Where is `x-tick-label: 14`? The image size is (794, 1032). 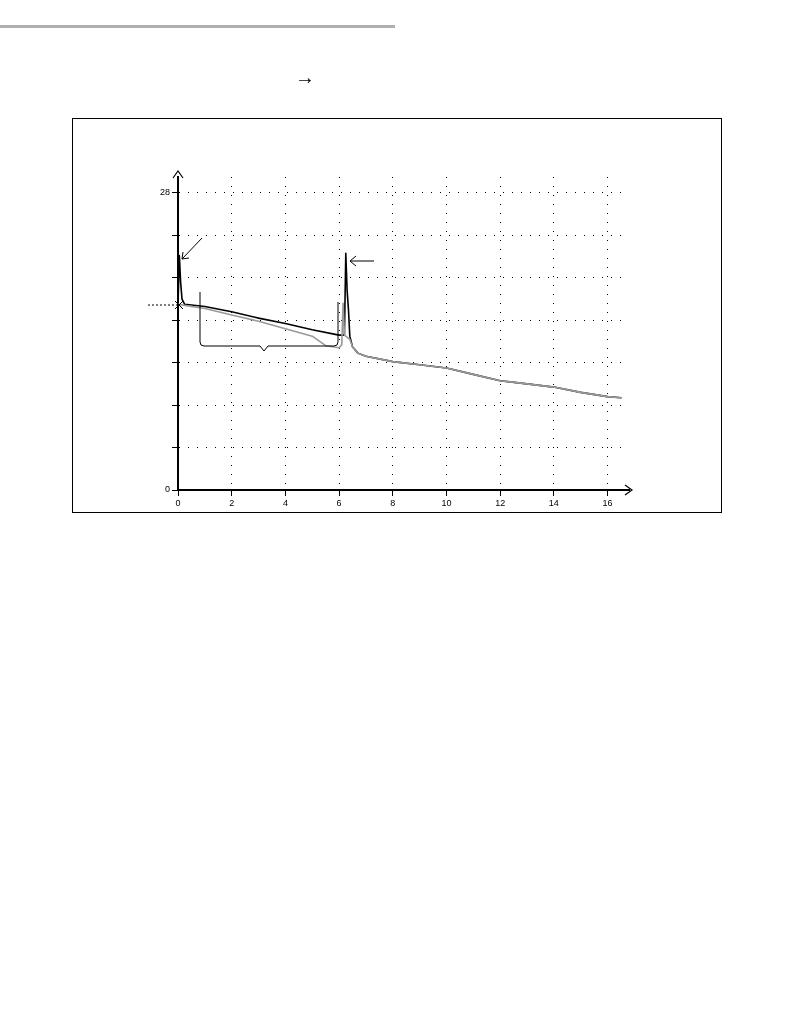
x-tick-label: 14 is located at coordinates (553, 502).